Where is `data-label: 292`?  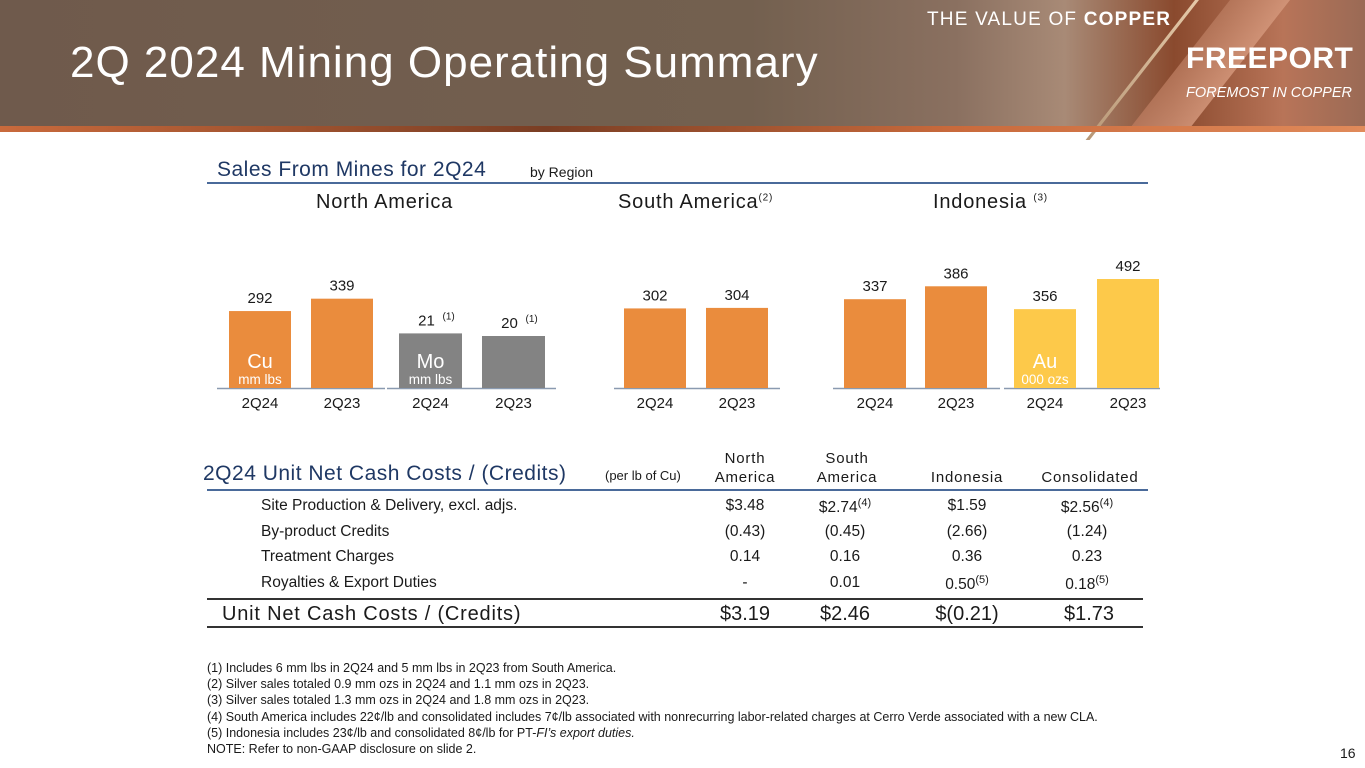 data-label: 292 is located at coordinates (259, 298).